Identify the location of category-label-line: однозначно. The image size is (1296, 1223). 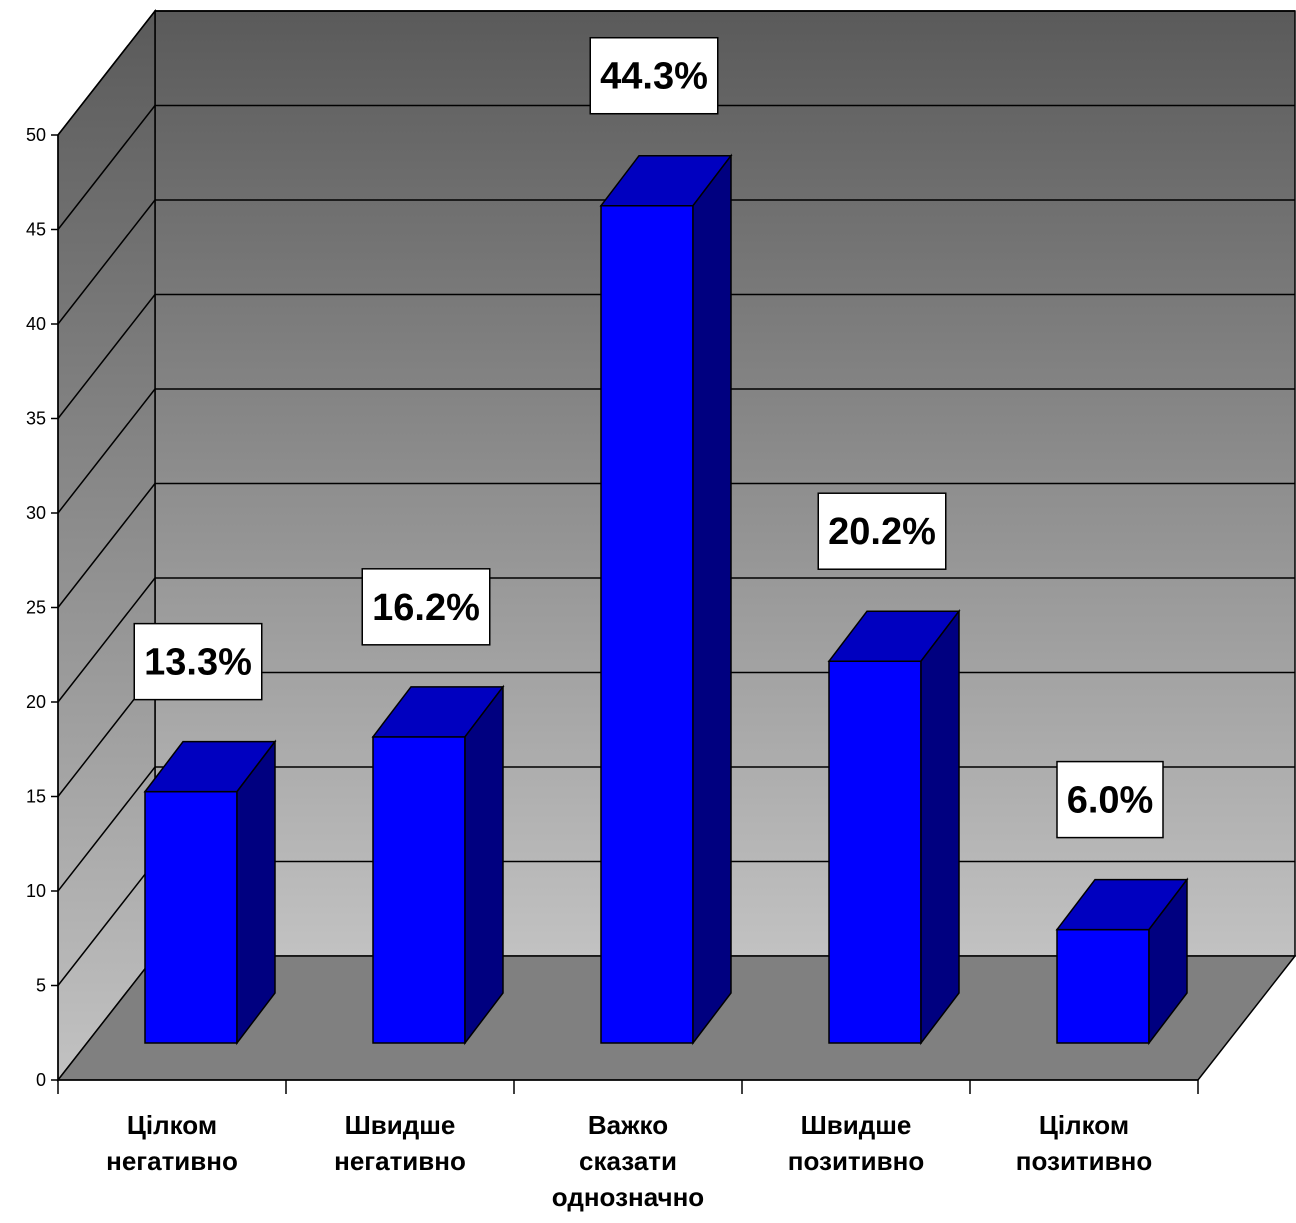
(628, 1197).